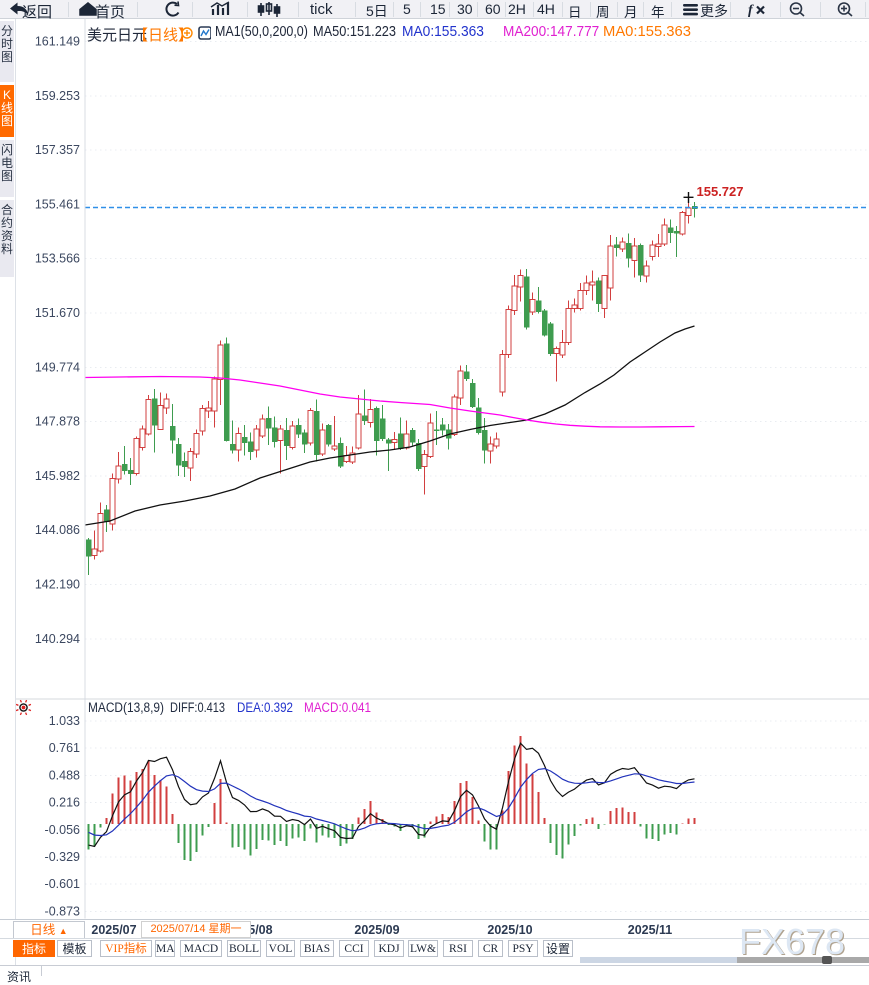 The width and height of the screenshot is (869, 985). I want to click on svg-text: DEA:0.392, so click(265, 707).